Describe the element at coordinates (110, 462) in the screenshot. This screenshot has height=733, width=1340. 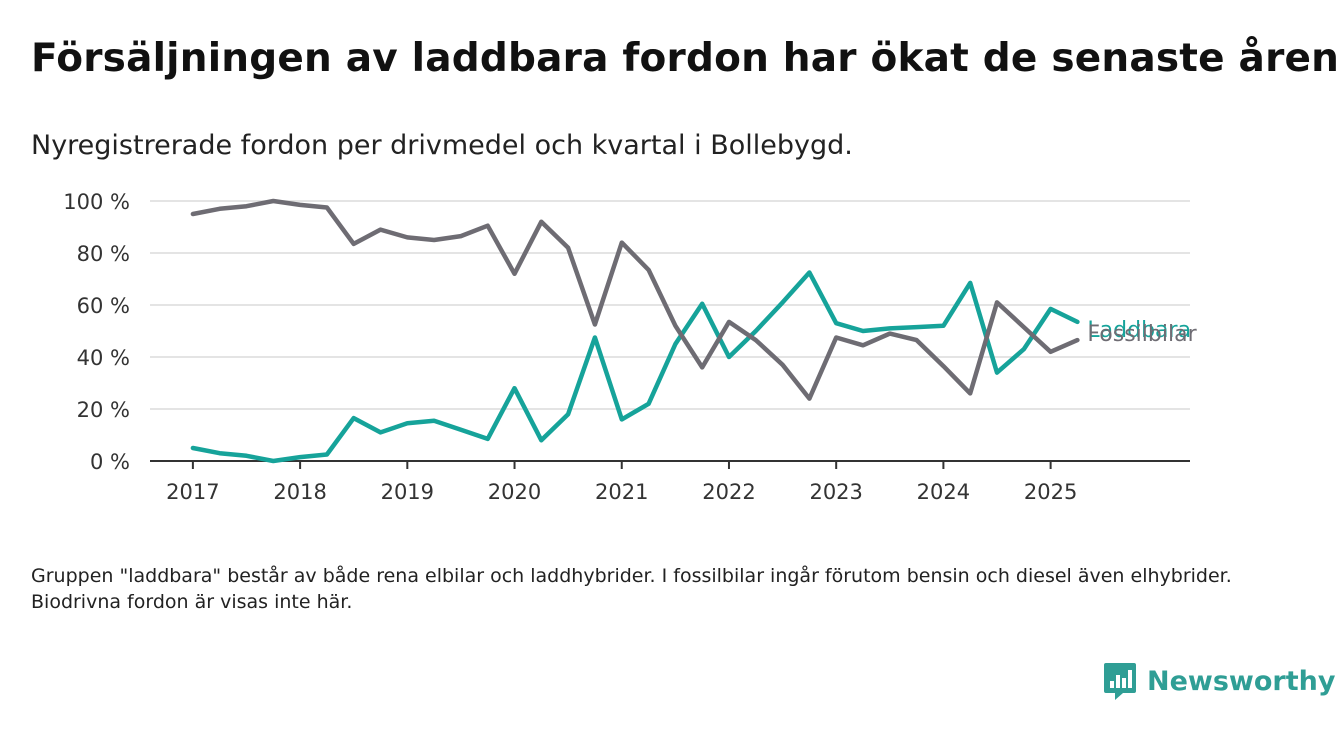
I see `y-tick-label: 0 %` at that location.